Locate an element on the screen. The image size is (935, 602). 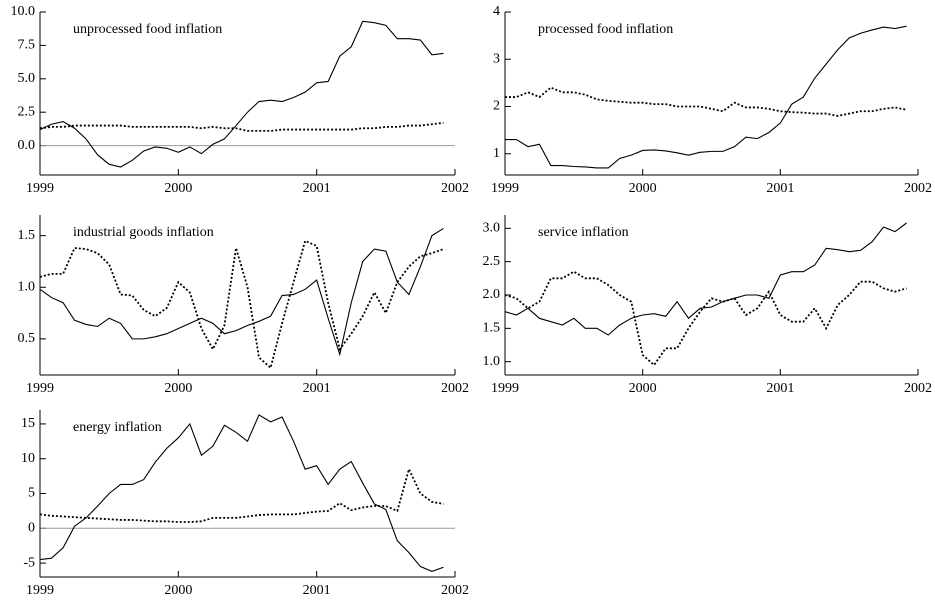
y-tick-label: 5 is located at coordinates (31, 493).